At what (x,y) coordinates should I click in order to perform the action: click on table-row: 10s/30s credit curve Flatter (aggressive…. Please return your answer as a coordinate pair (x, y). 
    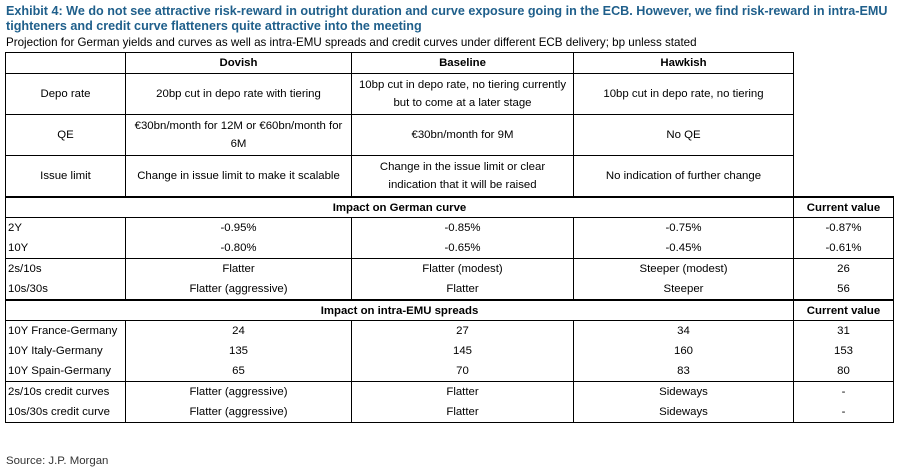
    Looking at the image, I should click on (449, 412).